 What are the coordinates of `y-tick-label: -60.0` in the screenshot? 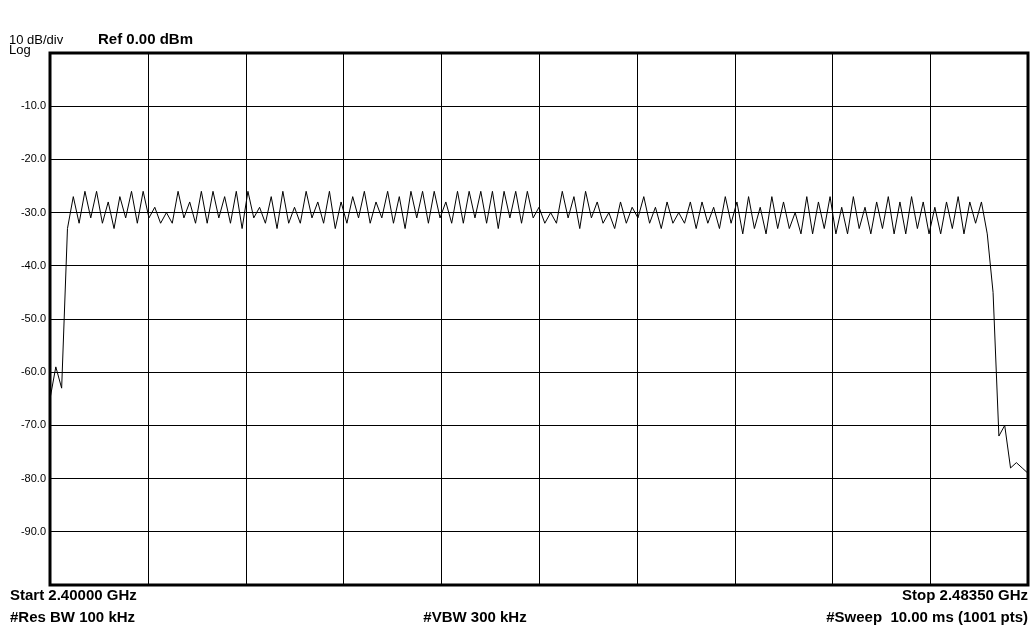 It's located at (33, 371).